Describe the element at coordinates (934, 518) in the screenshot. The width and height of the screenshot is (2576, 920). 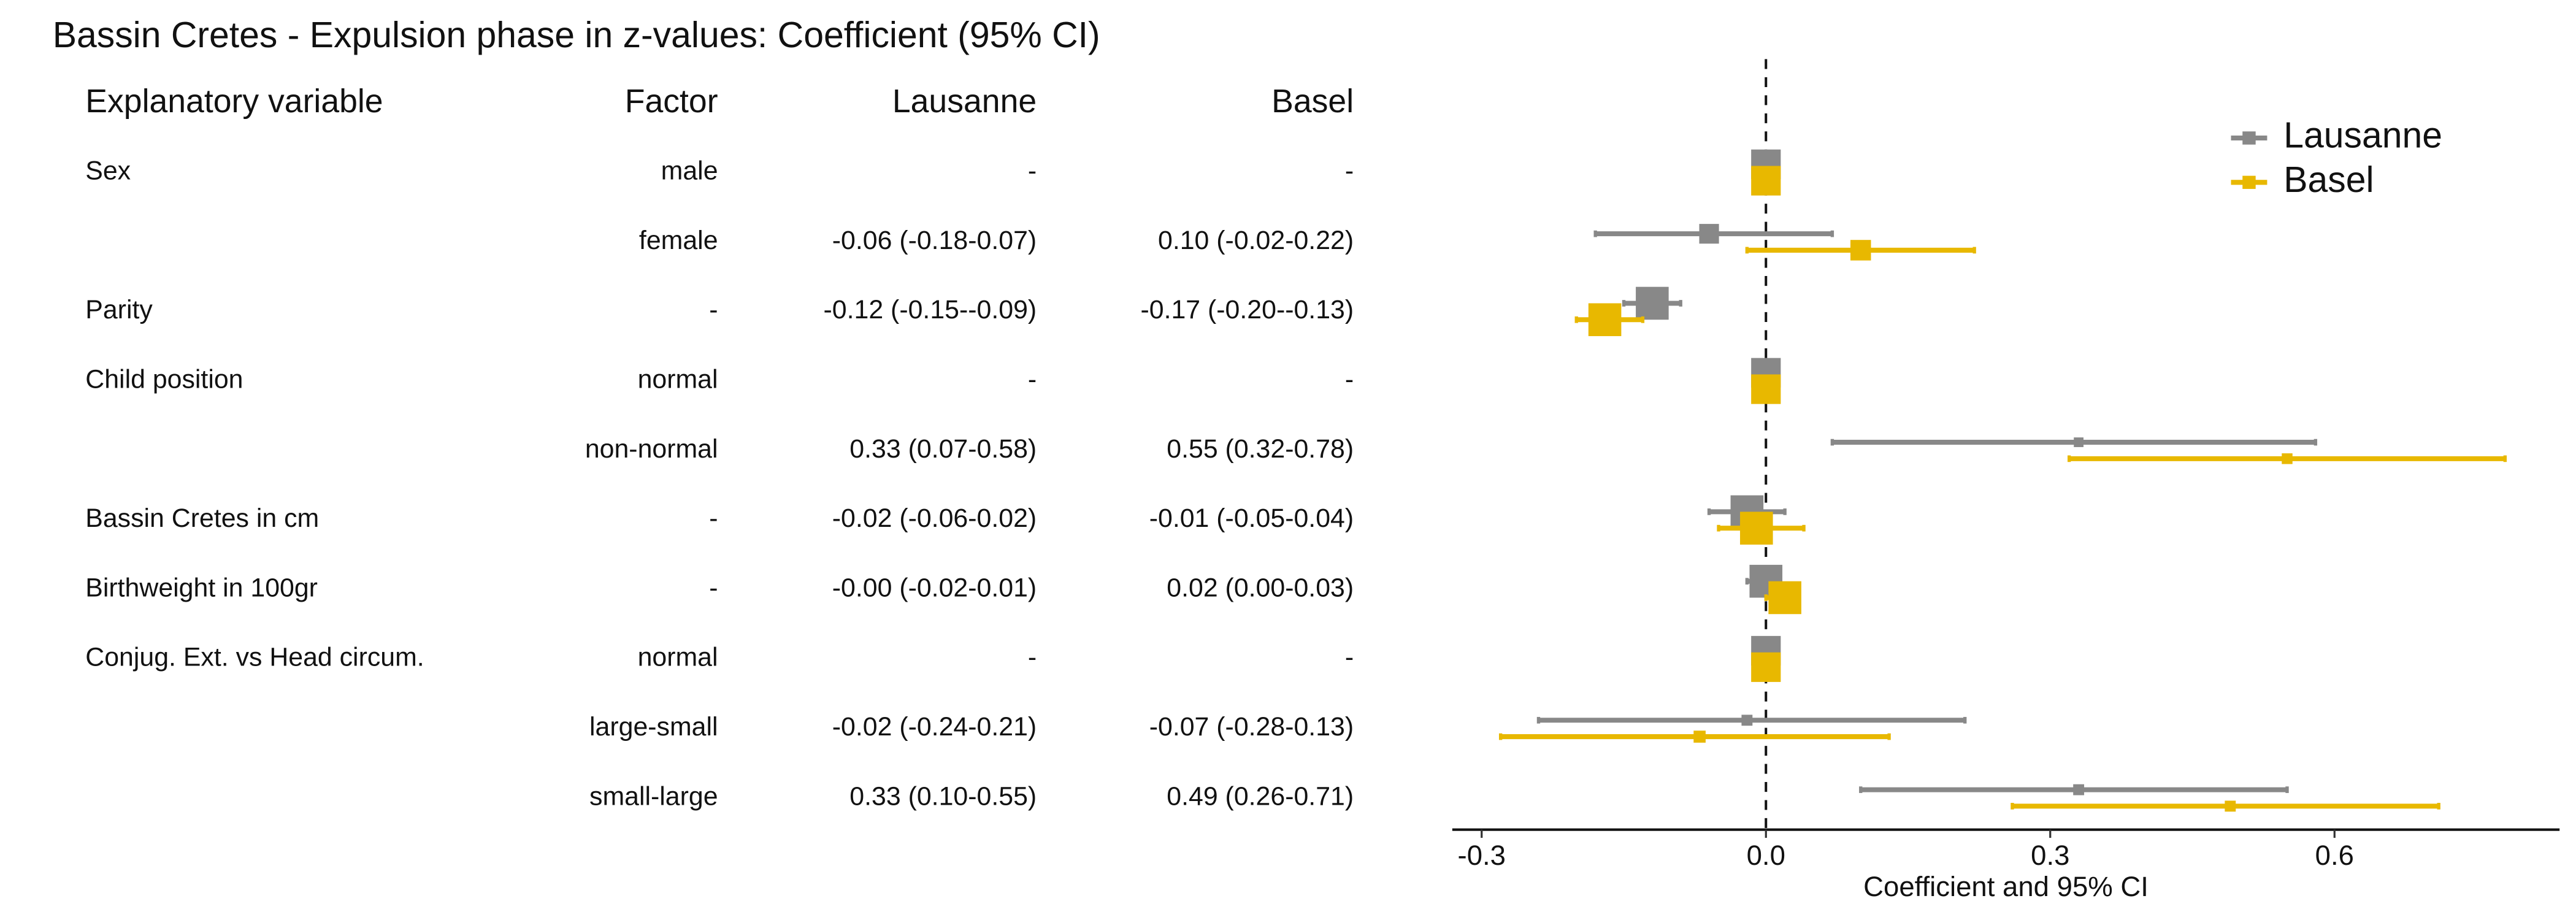
I see `value-label: -0.02 (-0.06-0.02)` at that location.